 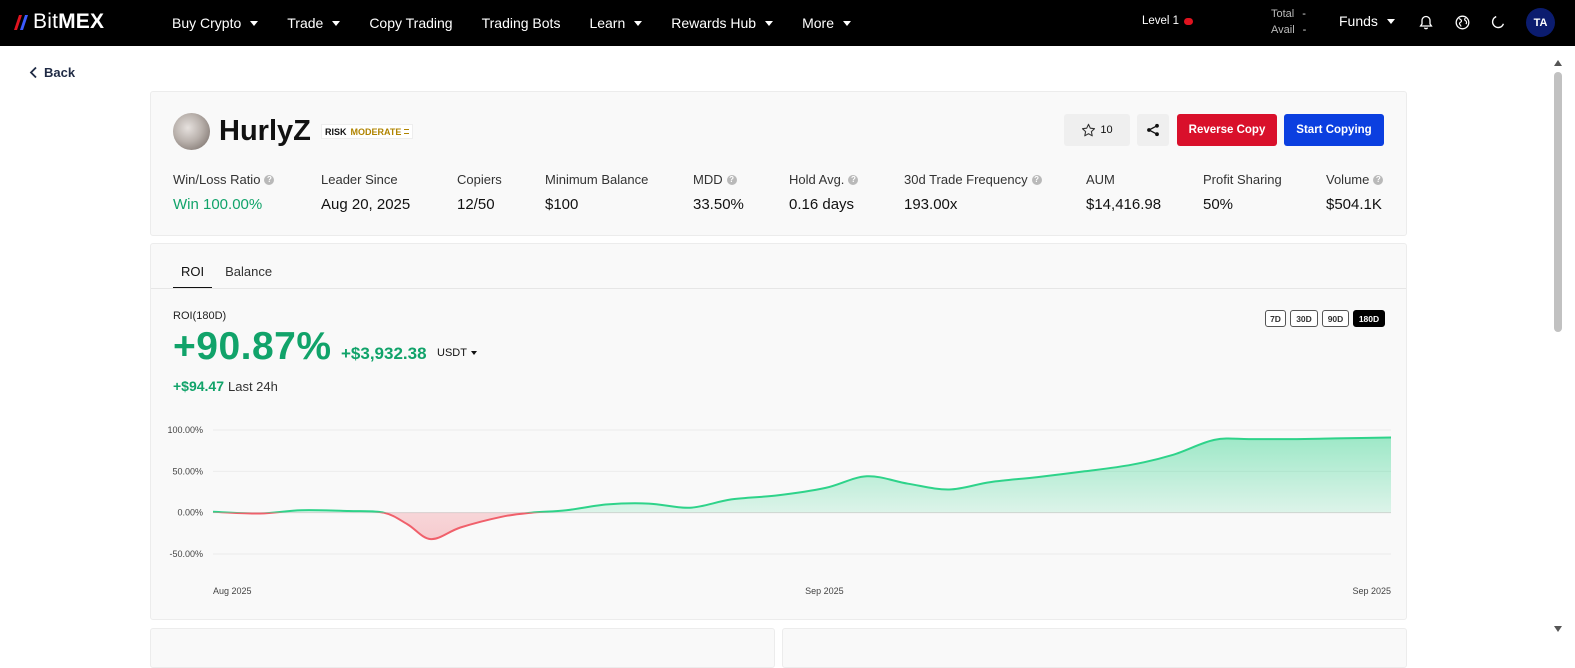 I want to click on nav-trade: Trade, so click(x=314, y=23).